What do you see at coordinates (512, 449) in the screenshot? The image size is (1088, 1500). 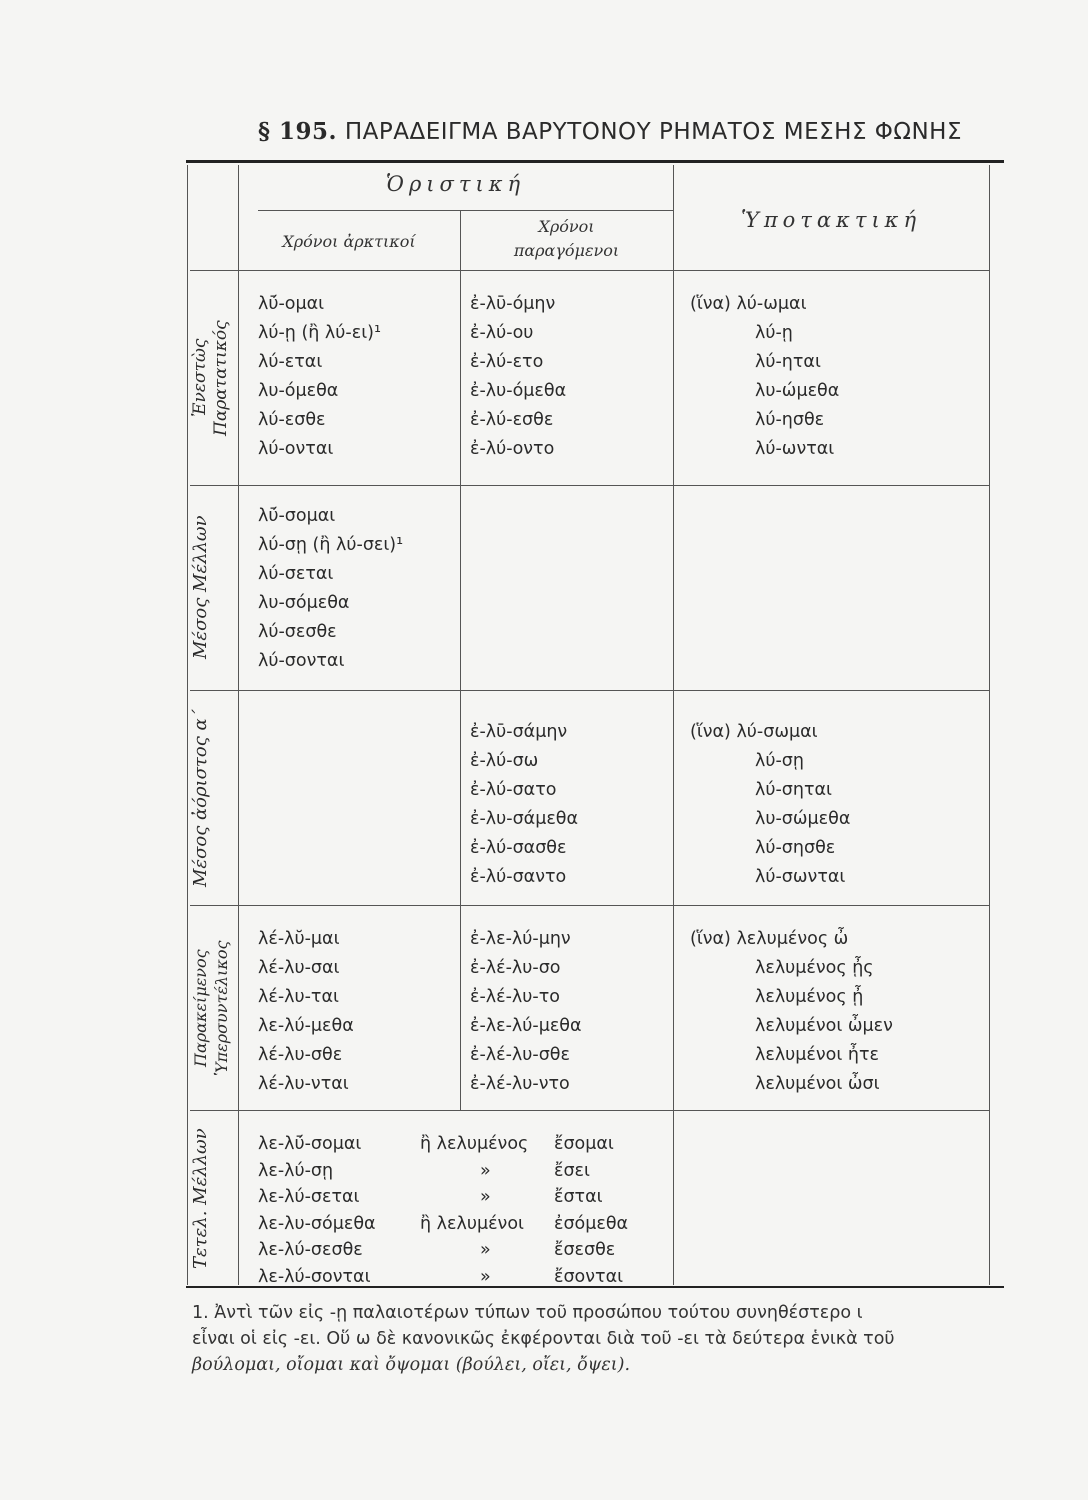 I see `form-secondary: ἐ-λύ-οντο` at bounding box center [512, 449].